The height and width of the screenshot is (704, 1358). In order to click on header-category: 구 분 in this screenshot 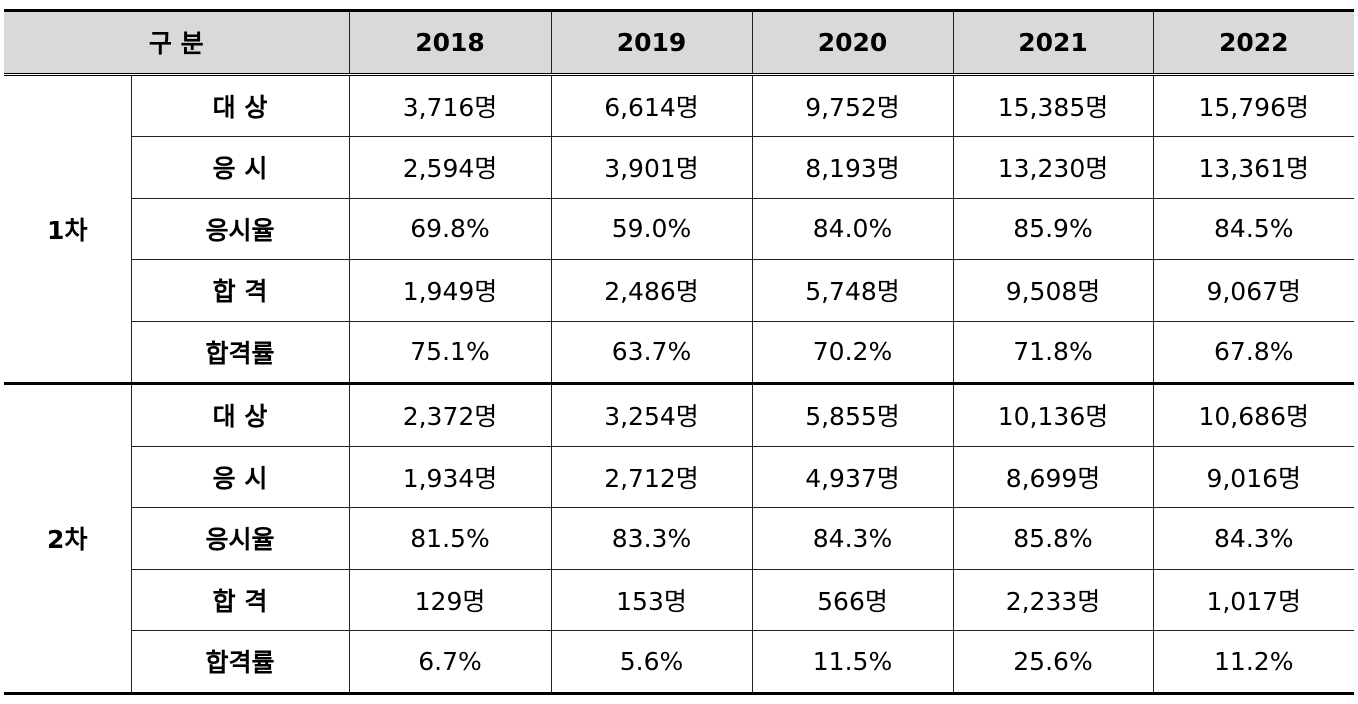, I will do `click(177, 42)`.